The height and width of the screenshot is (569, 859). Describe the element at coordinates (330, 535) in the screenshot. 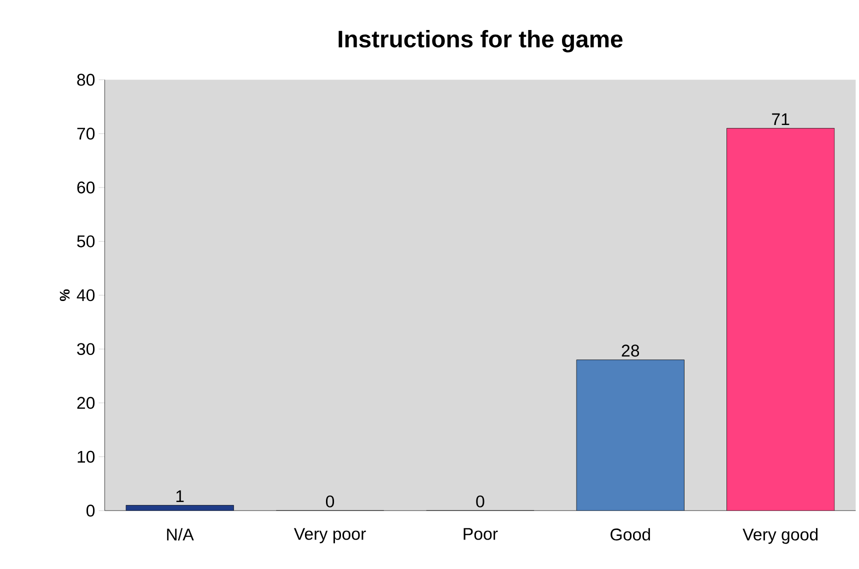

I see `x-tick-label: Very poor` at that location.